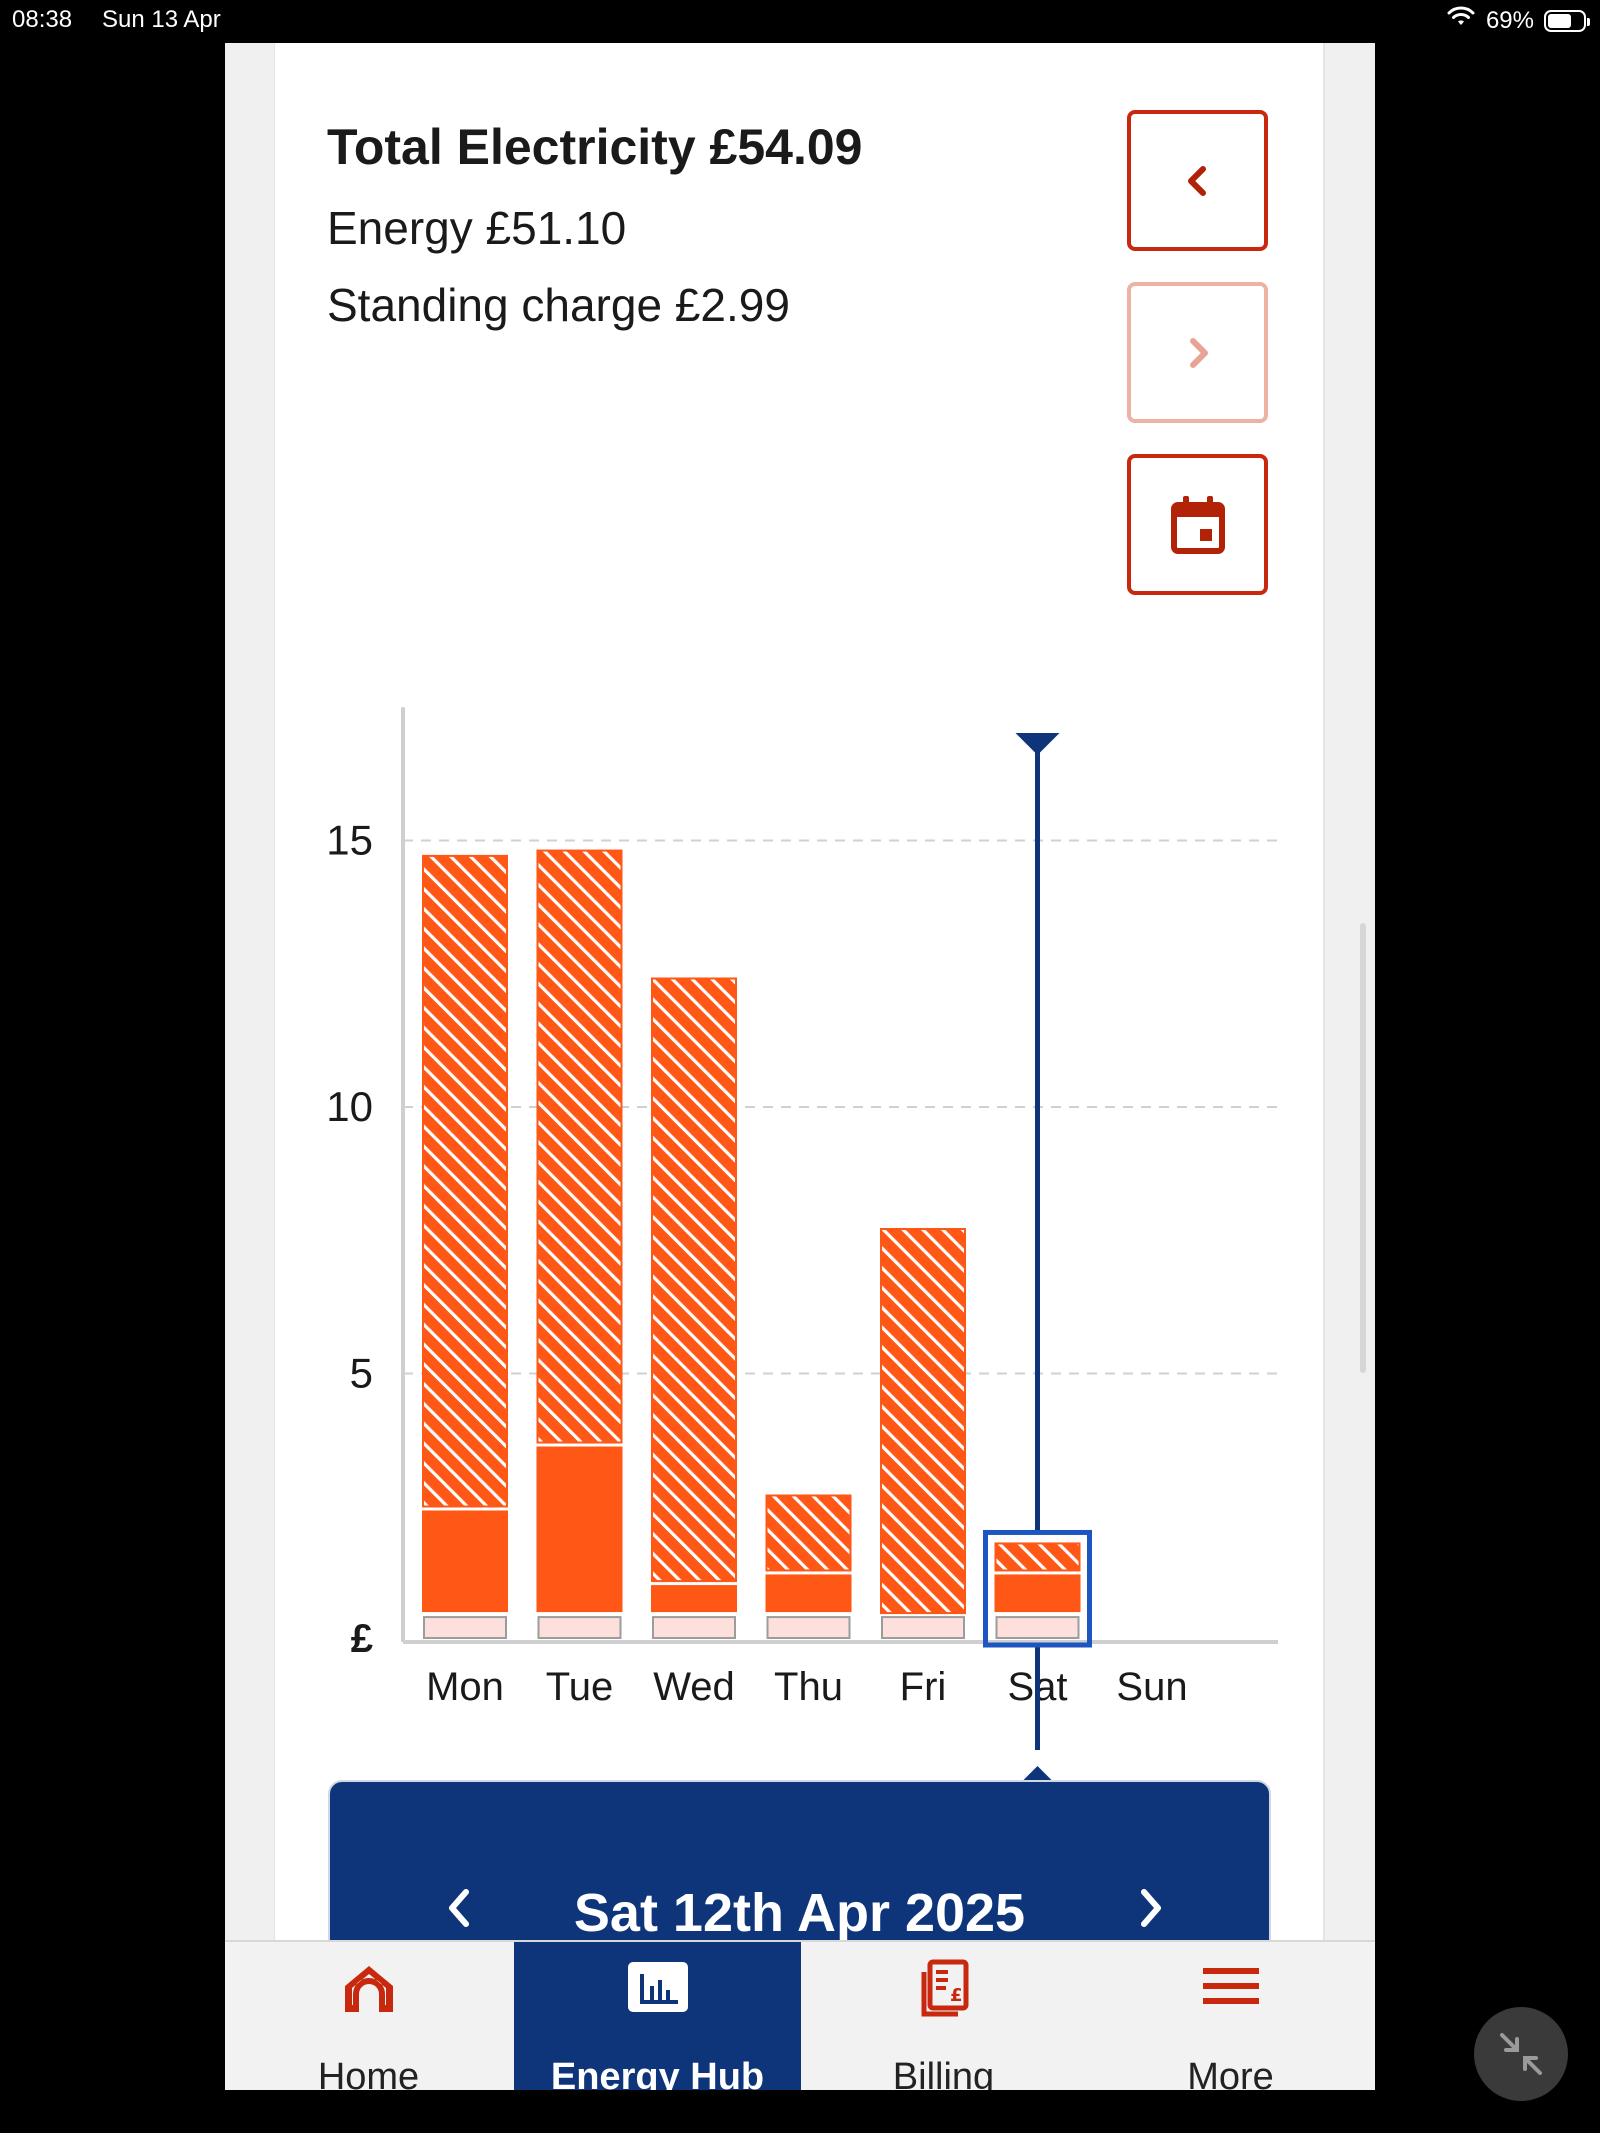 The height and width of the screenshot is (2133, 1600). What do you see at coordinates (579, 1687) in the screenshot?
I see `x-tick-label: Tue` at bounding box center [579, 1687].